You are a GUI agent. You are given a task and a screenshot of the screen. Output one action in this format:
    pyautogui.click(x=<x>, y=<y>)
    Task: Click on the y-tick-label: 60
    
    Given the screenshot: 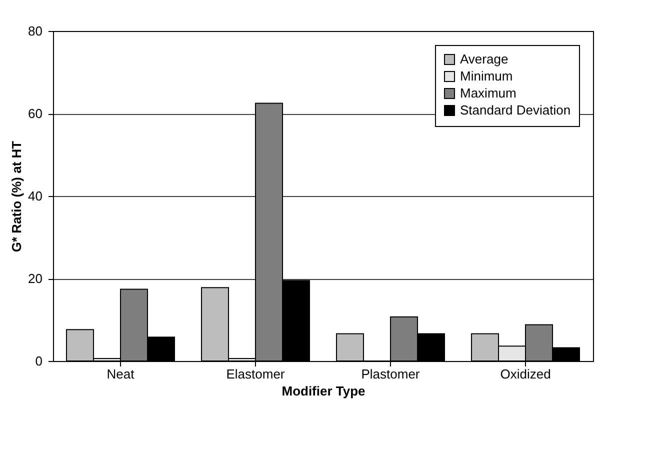 What is the action you would take?
    pyautogui.click(x=35, y=113)
    